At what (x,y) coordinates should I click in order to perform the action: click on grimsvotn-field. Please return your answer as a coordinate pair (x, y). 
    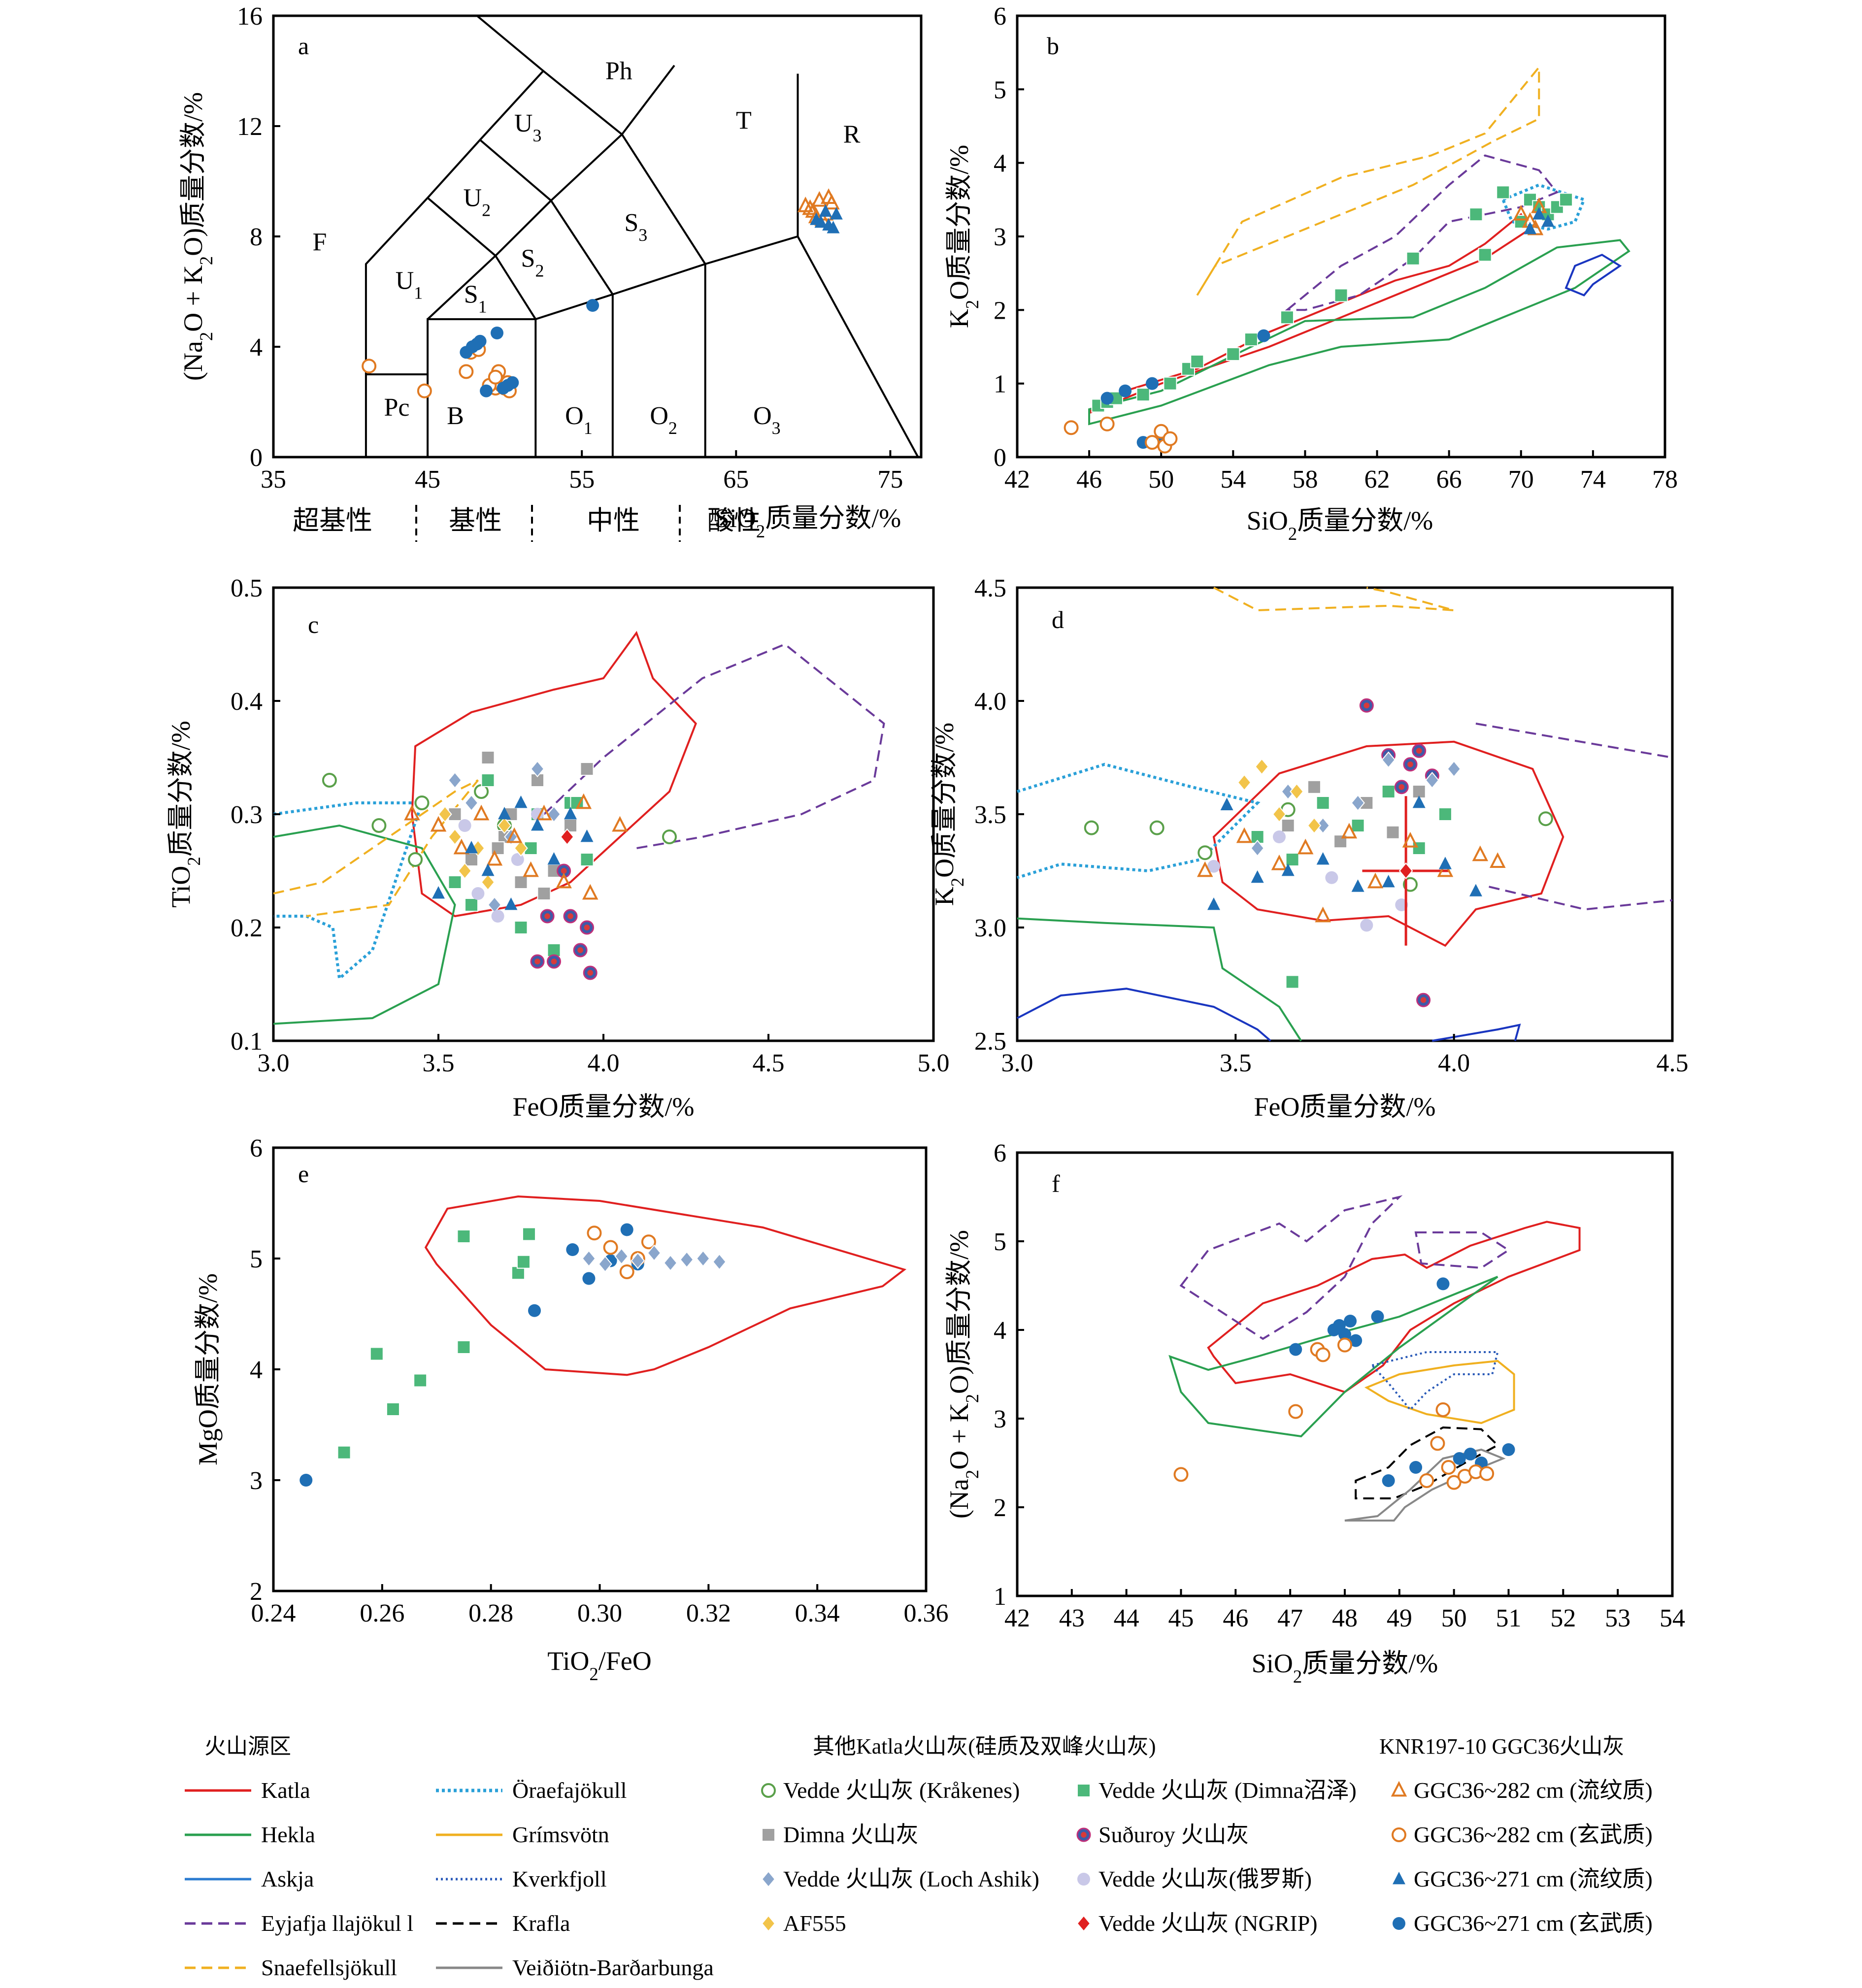
    Looking at the image, I should click on (1439, 1392).